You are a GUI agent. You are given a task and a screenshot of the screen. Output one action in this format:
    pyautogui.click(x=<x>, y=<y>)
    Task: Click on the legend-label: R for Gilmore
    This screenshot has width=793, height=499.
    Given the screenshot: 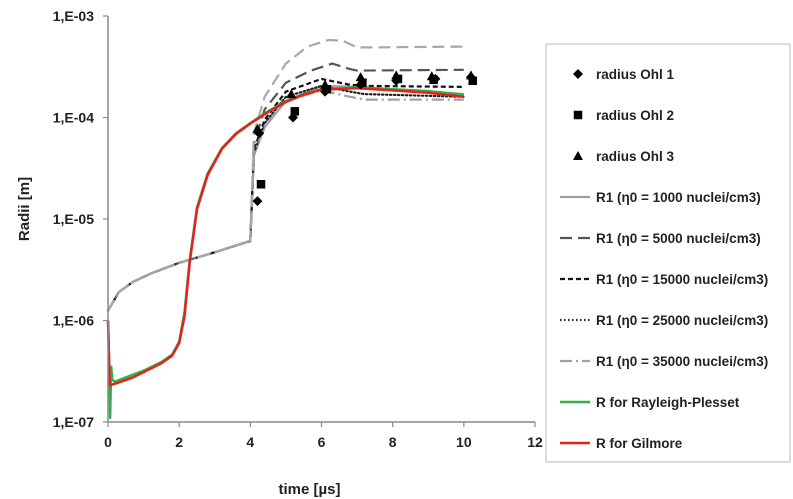 What is the action you would take?
    pyautogui.click(x=639, y=443)
    